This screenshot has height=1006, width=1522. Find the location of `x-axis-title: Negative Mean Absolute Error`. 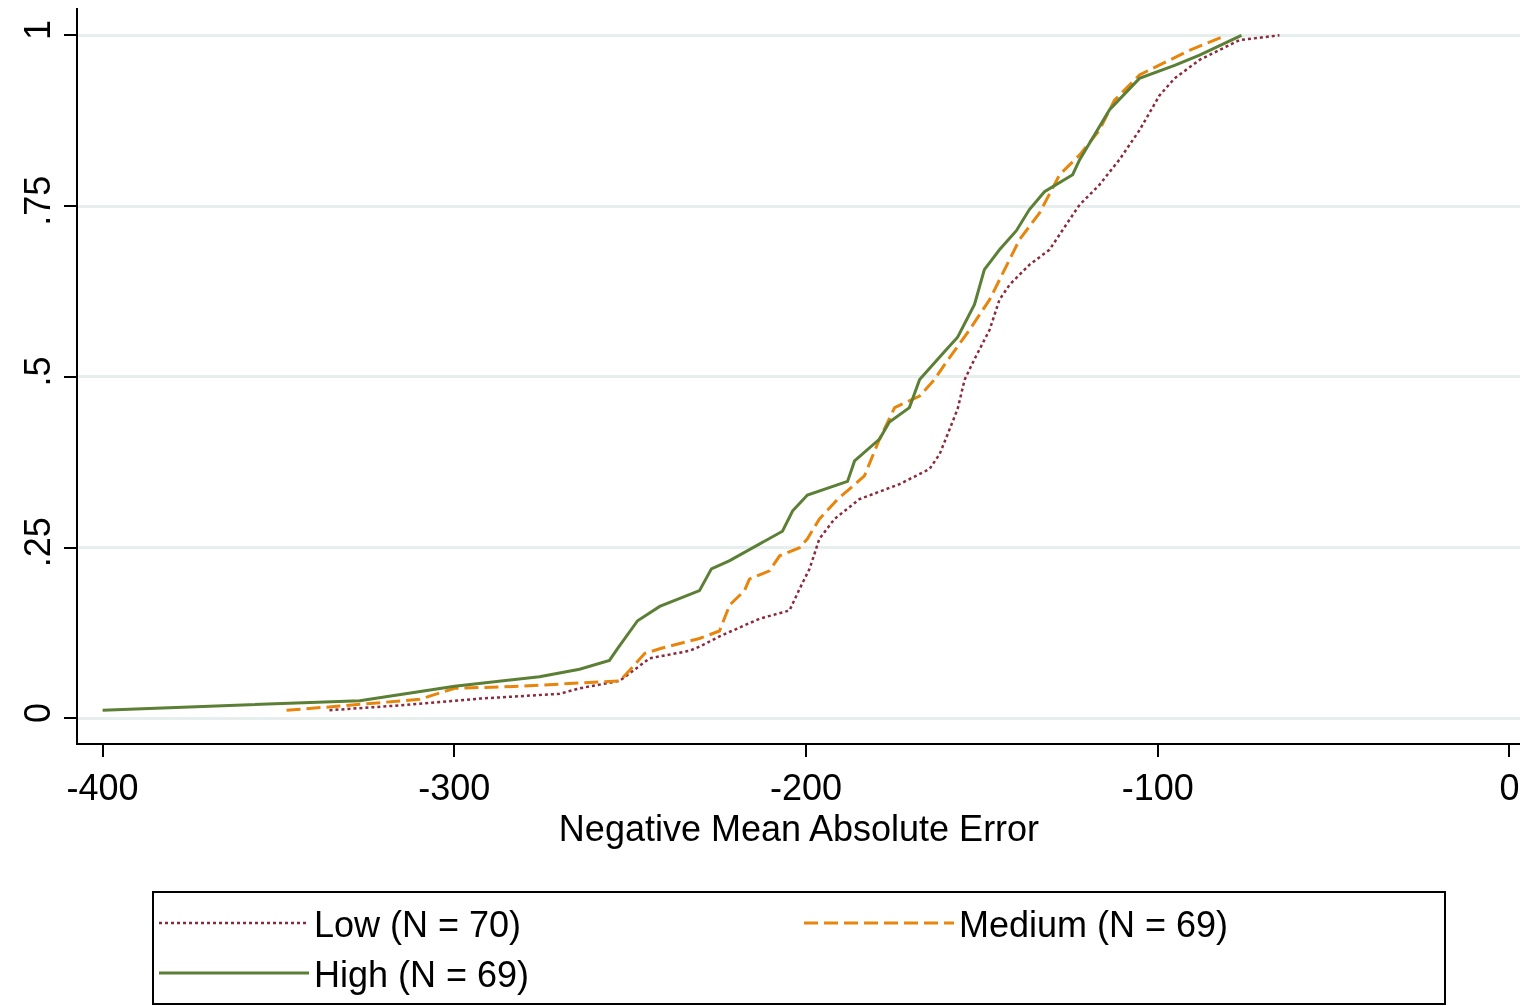

x-axis-title: Negative Mean Absolute Error is located at coordinates (799, 829).